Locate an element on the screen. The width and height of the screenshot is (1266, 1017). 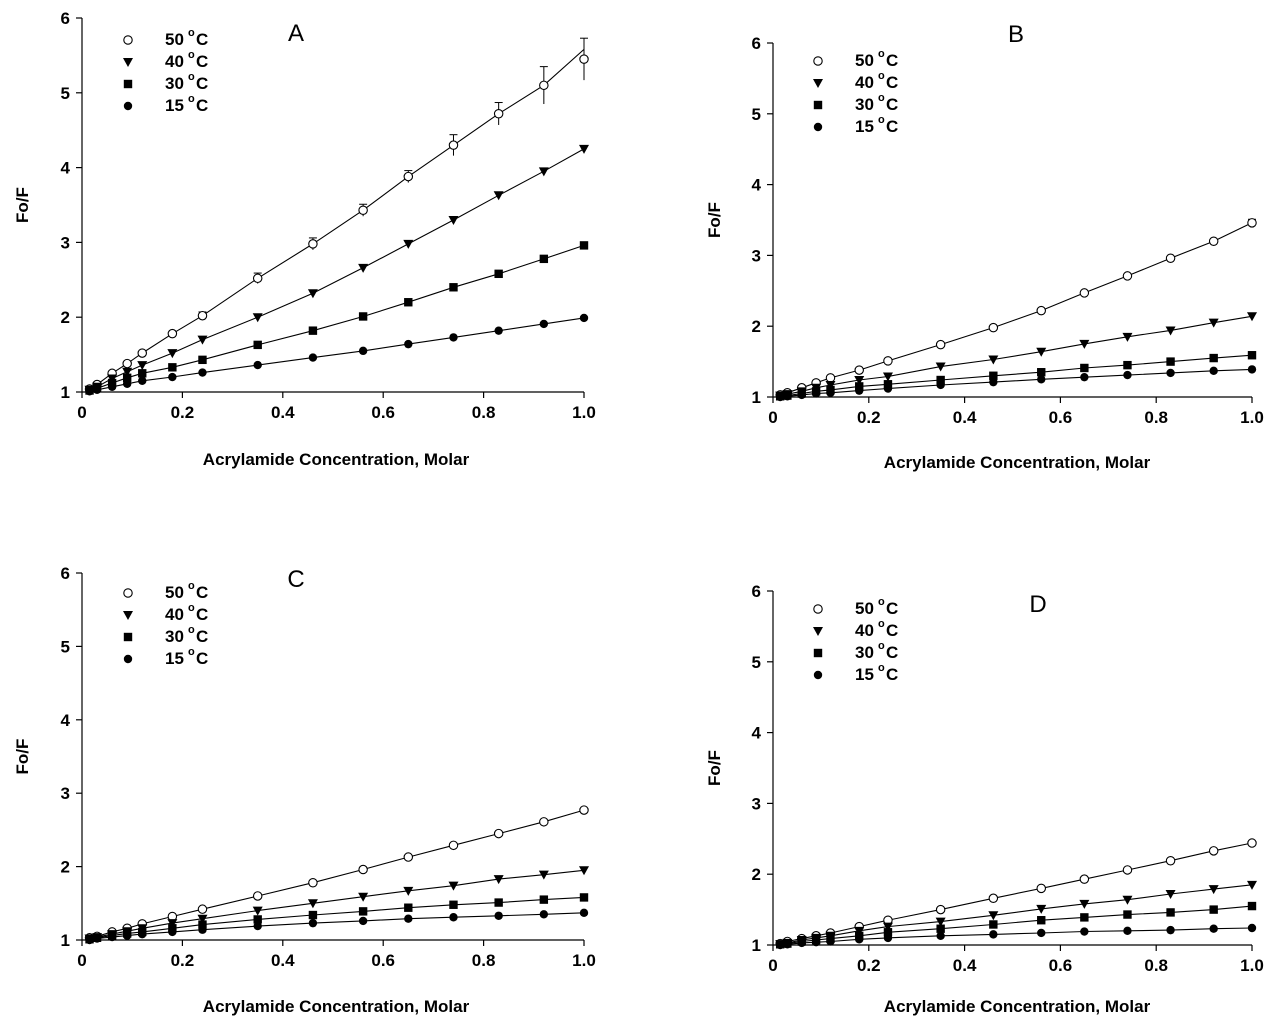
y-tick-label: 5 is located at coordinates (65, 93).